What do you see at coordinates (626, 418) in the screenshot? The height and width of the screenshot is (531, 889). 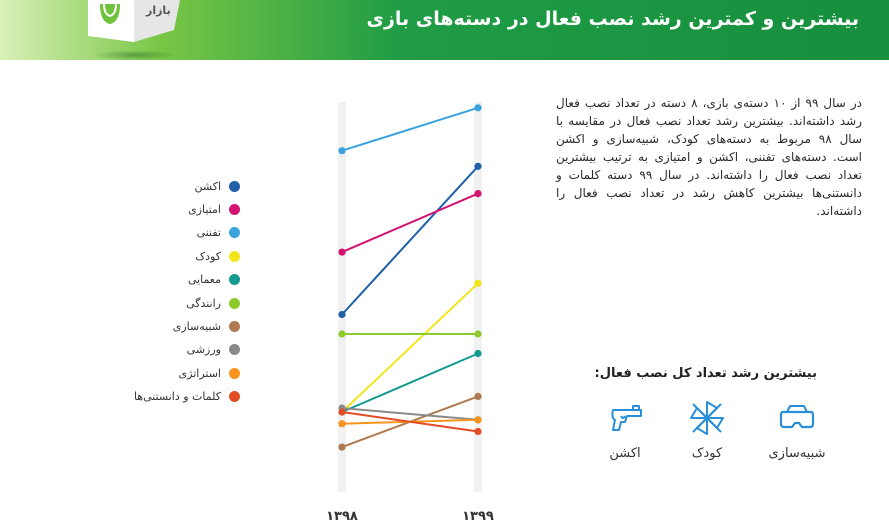 I see `gun-icon` at bounding box center [626, 418].